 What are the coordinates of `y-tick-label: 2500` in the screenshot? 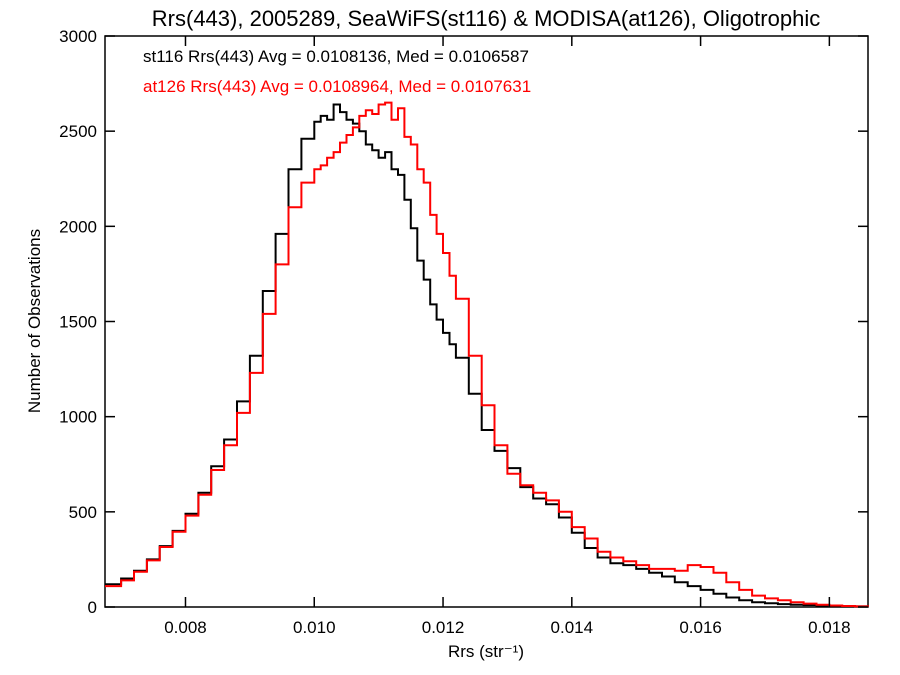 It's located at (78, 131).